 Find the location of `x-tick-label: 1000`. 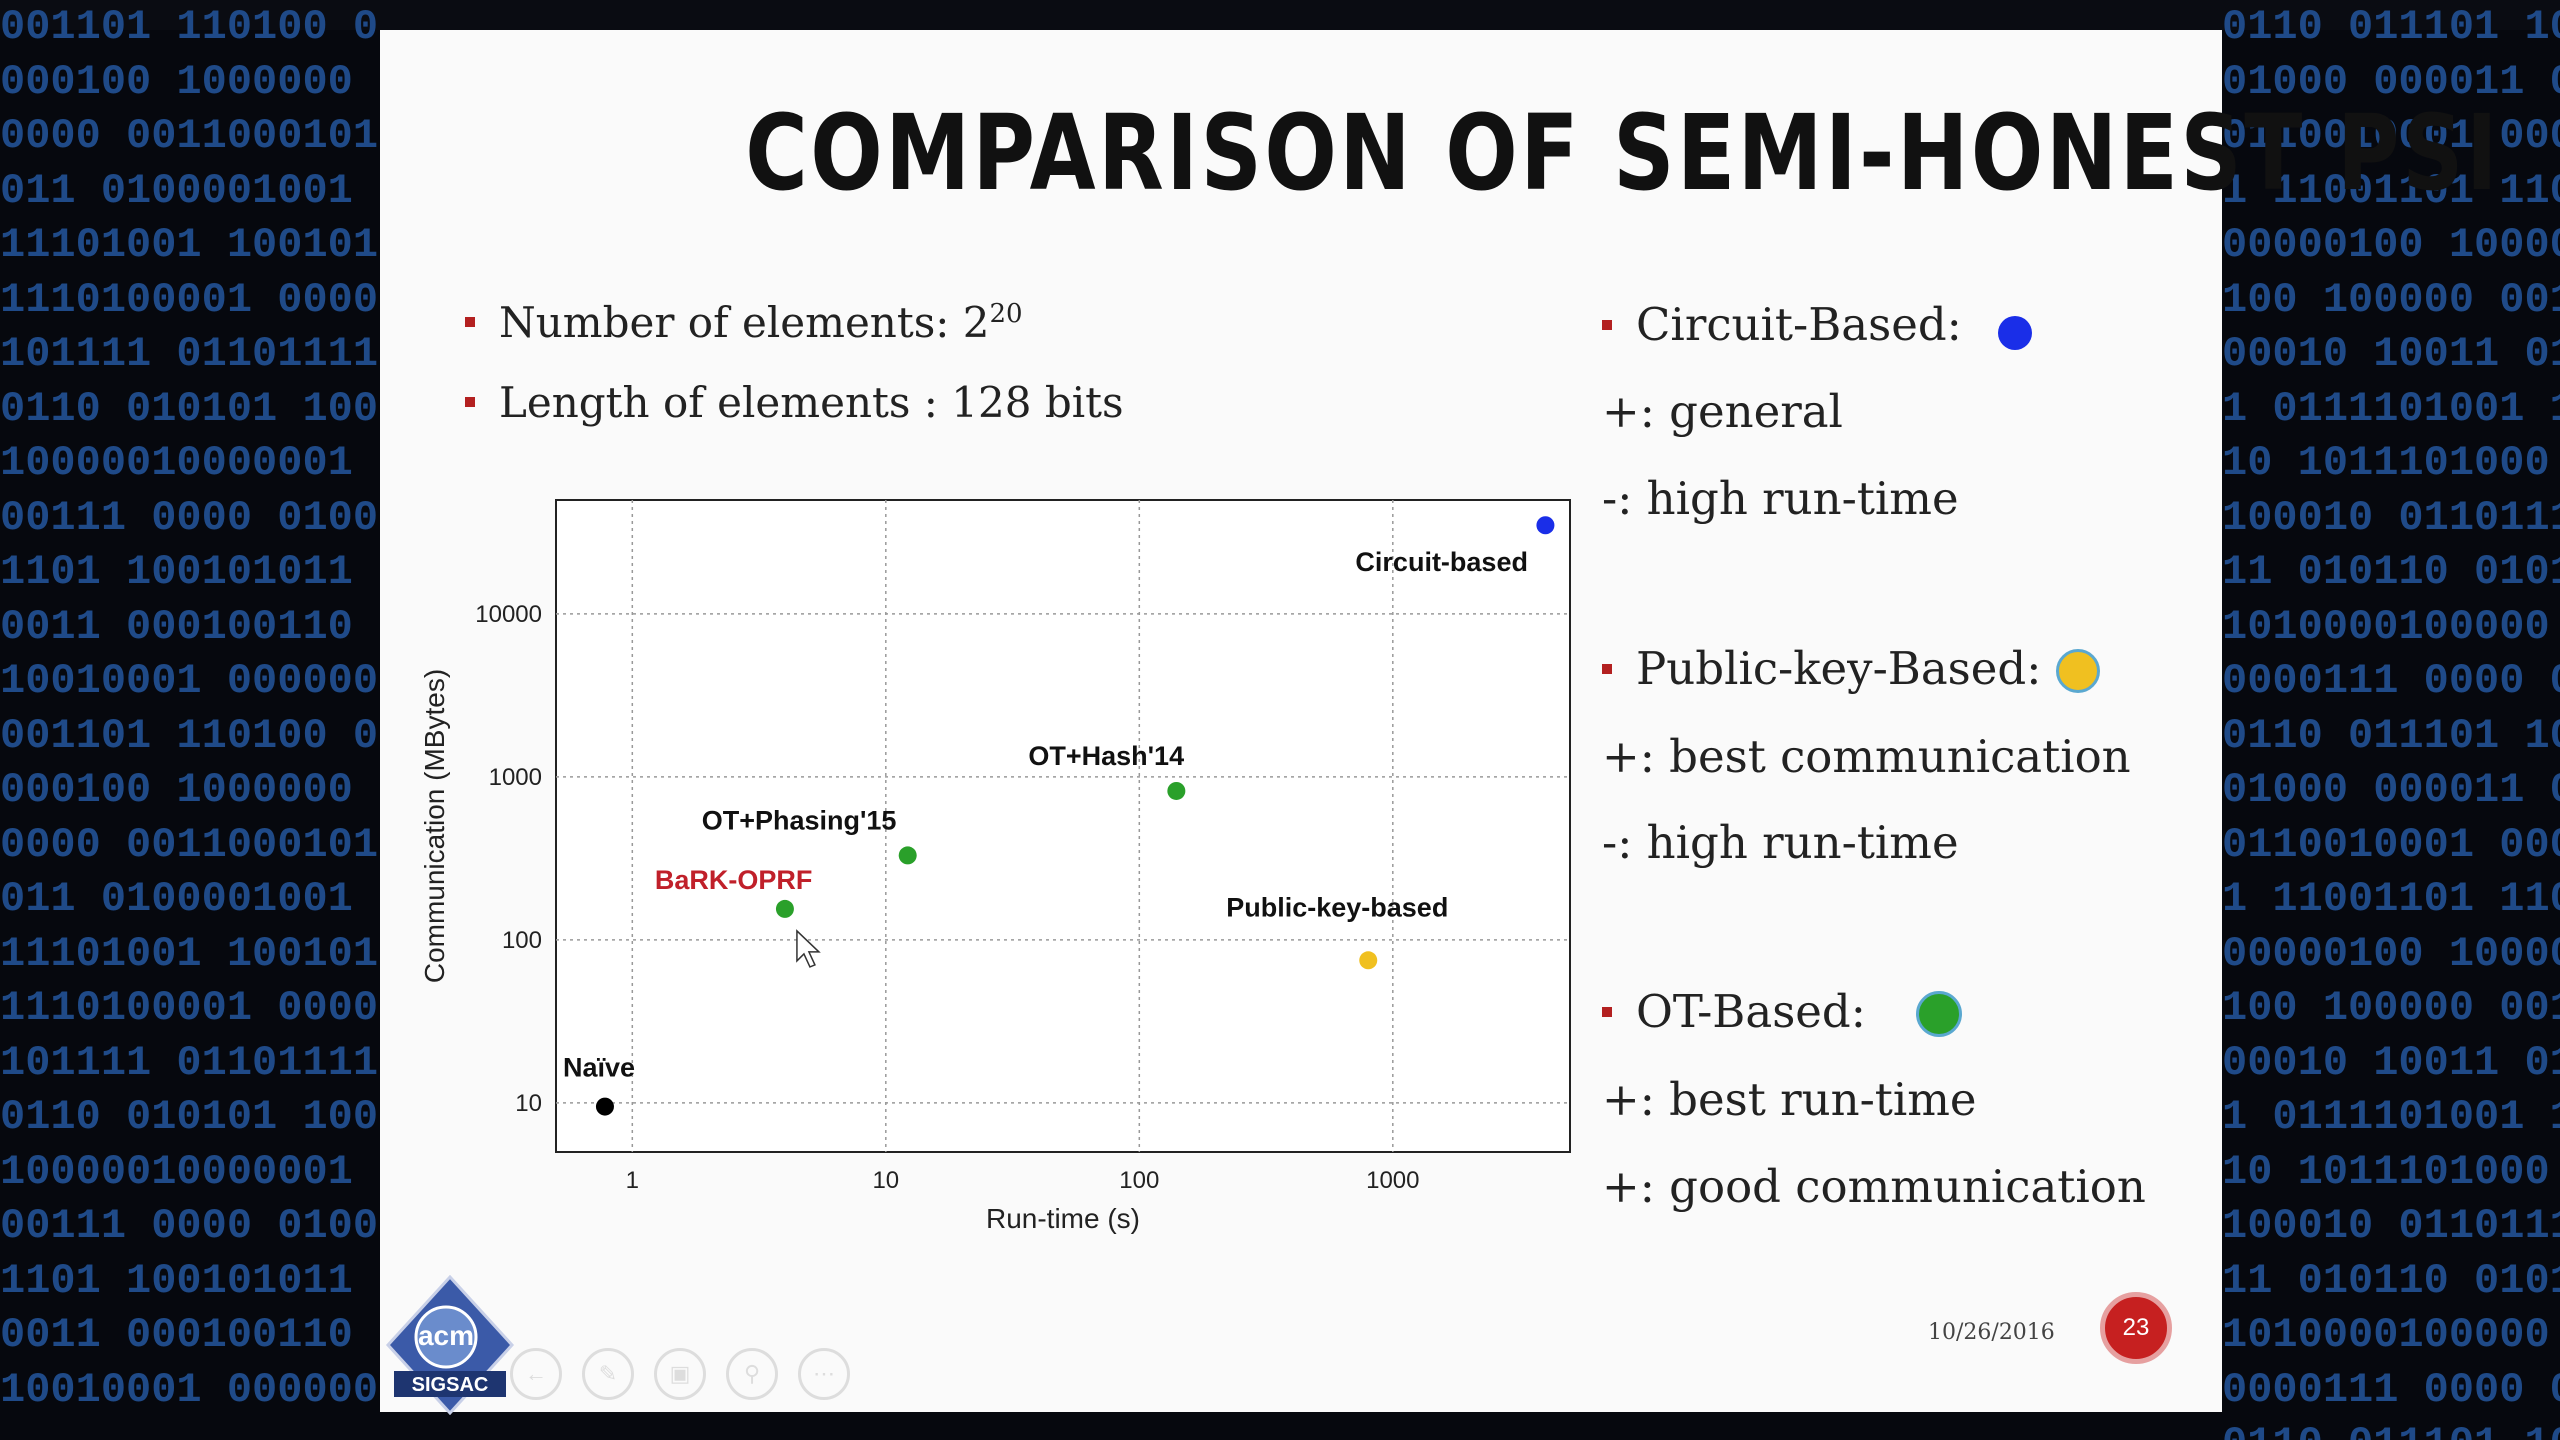

x-tick-label: 1000 is located at coordinates (1392, 1180).